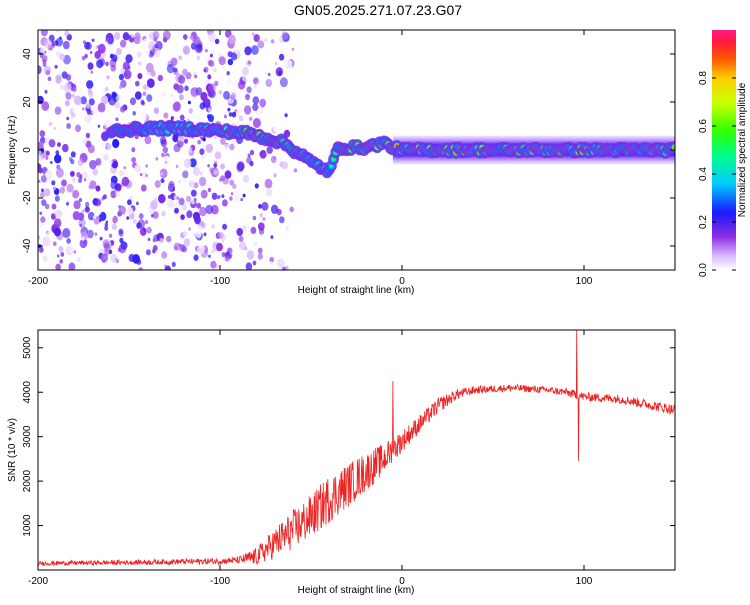 The width and height of the screenshot is (750, 605). What do you see at coordinates (356, 590) in the screenshot?
I see `snr-x-label: Height of straight line (km)` at bounding box center [356, 590].